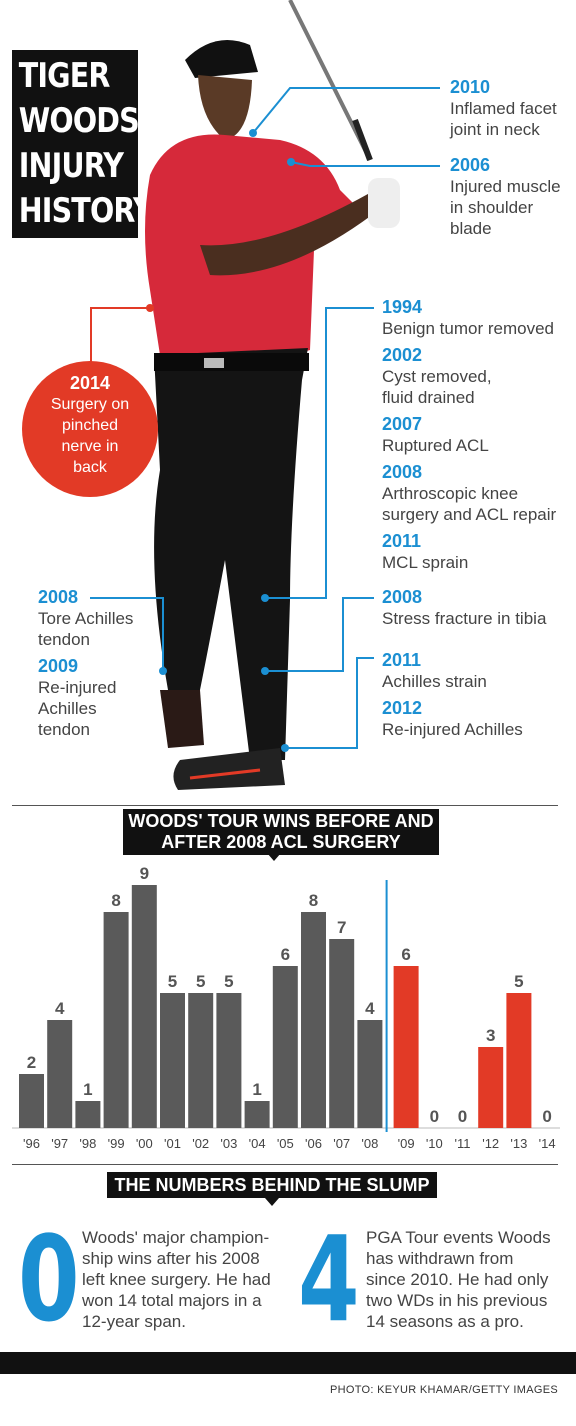  Describe the element at coordinates (402, 660) in the screenshot. I see `injury-year: 2011` at that location.